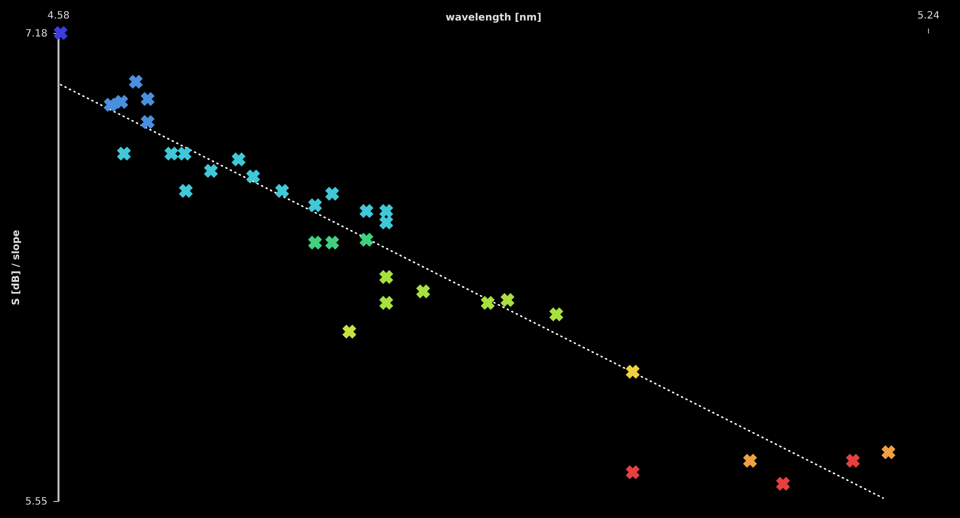  What do you see at coordinates (58, 16) in the screenshot?
I see `x-tick-label: 4.58` at bounding box center [58, 16].